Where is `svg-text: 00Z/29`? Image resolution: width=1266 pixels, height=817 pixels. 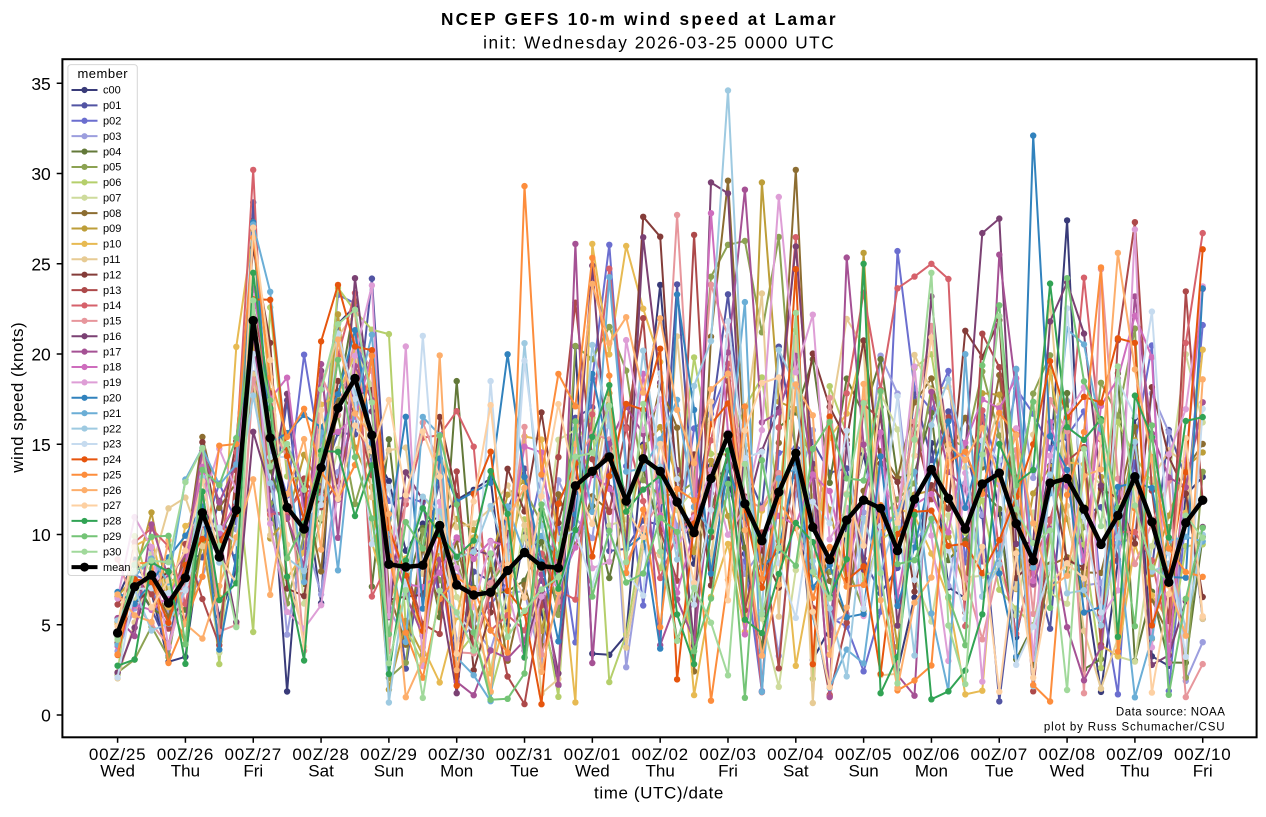
svg-text: 00Z/29 is located at coordinates (388, 754).